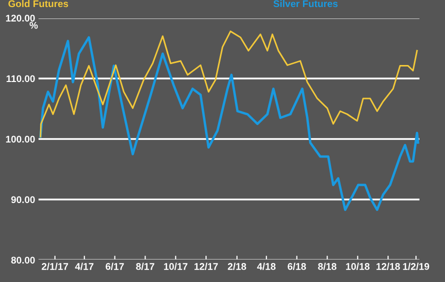 This screenshot has height=282, width=445. I want to click on x-tick-label: 6/17, so click(115, 266).